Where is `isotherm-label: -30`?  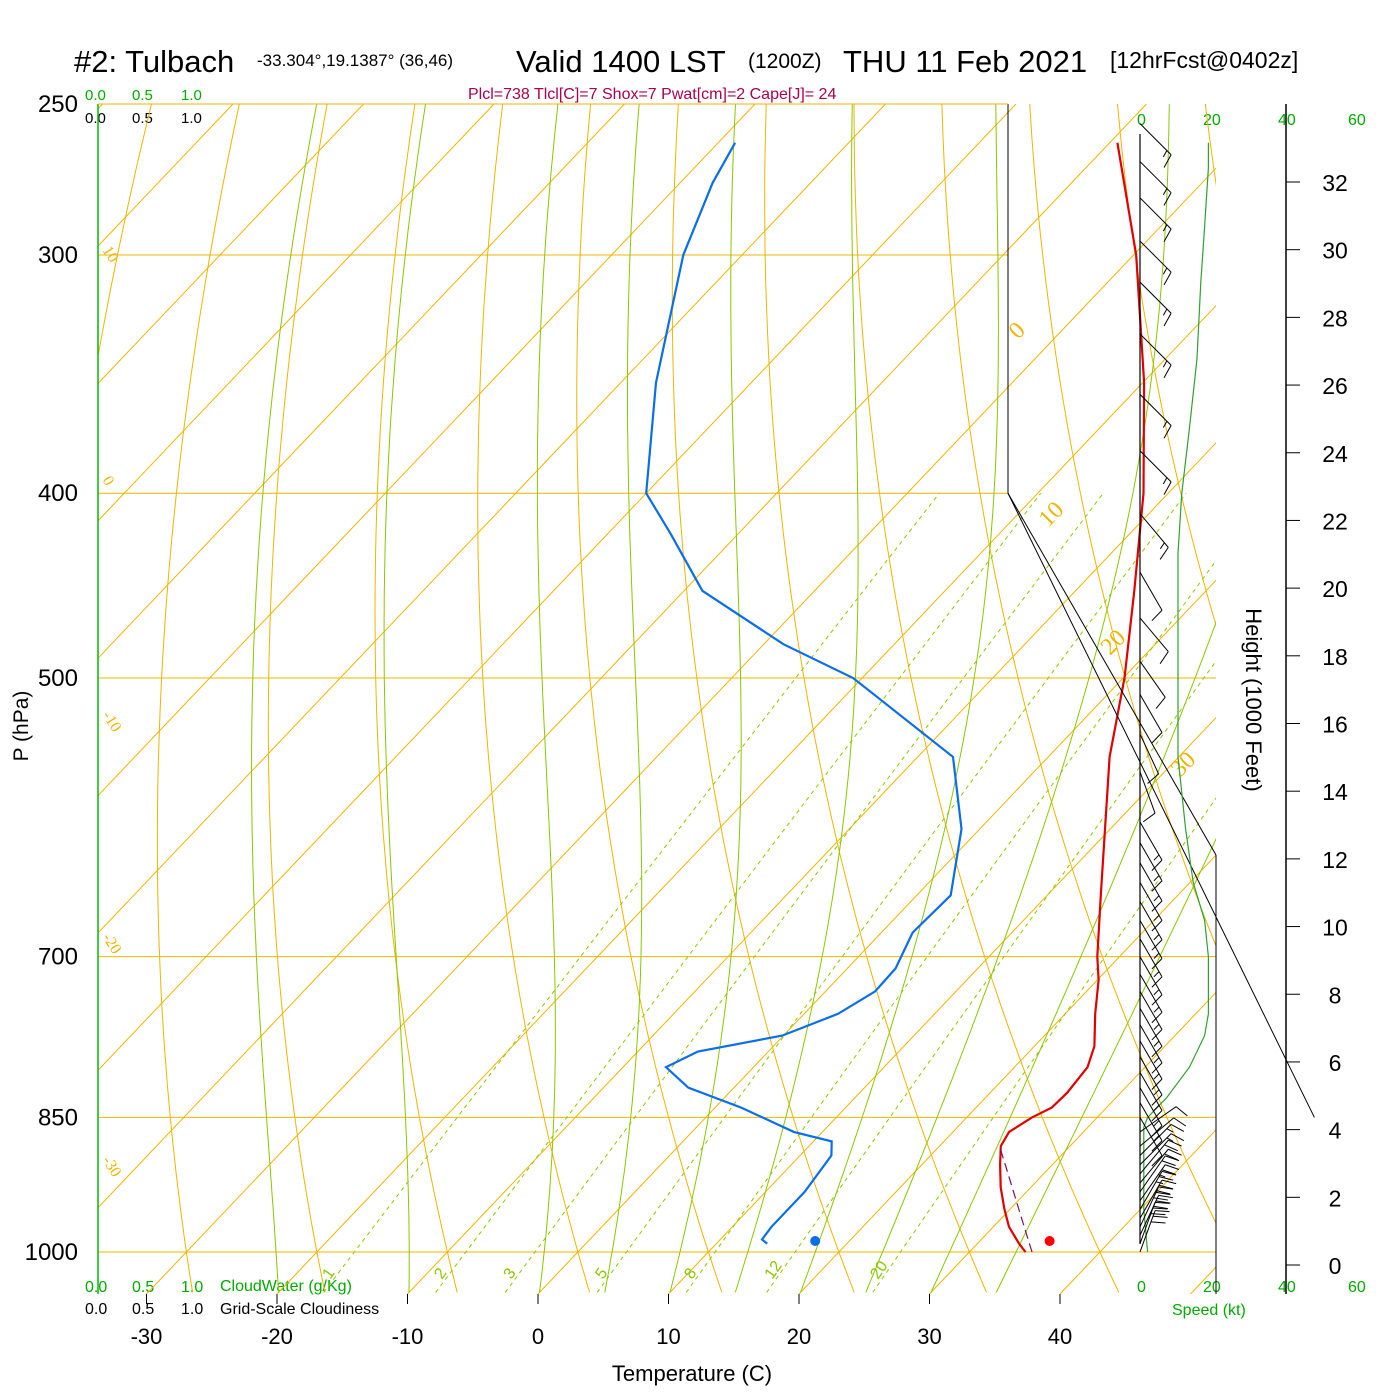 isotherm-label: -30 is located at coordinates (112, 1166).